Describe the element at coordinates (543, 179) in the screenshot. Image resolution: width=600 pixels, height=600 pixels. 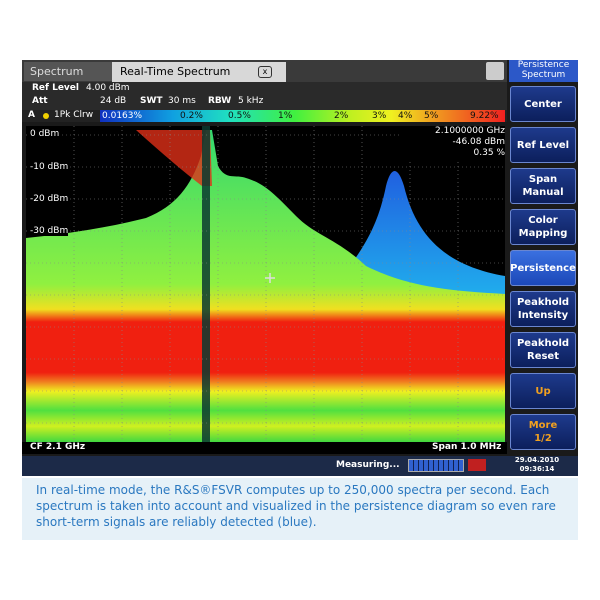
I see `softkey-label: Span` at that location.